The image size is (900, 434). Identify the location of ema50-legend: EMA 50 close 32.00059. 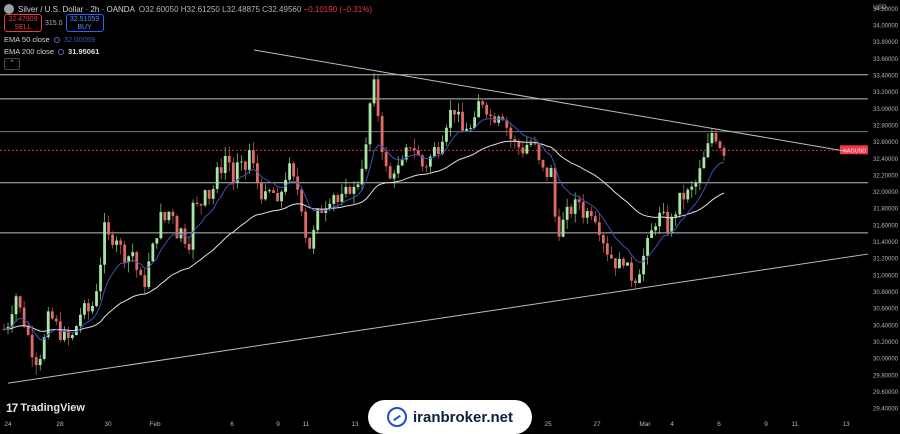
(50, 39).